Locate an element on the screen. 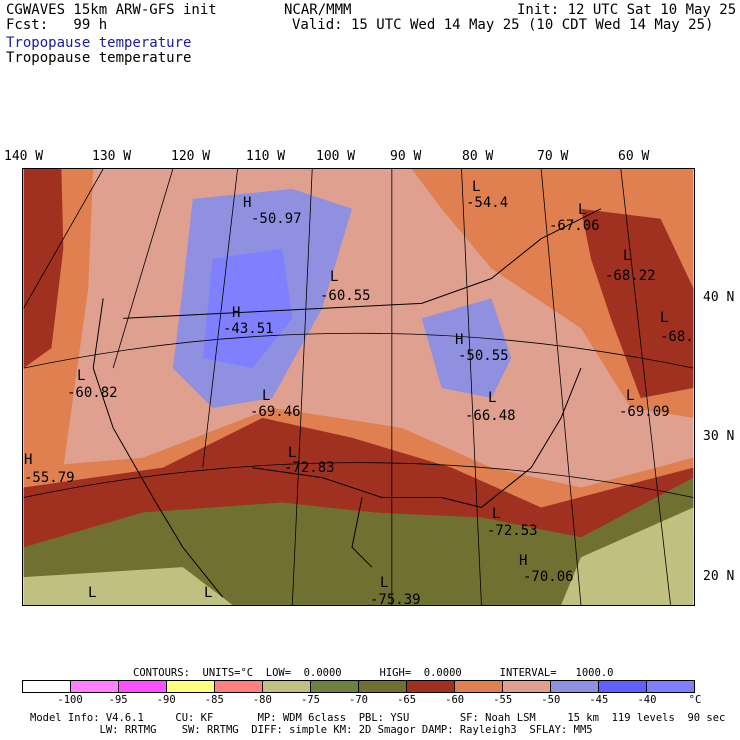 Image resolution: width=740 pixels, height=740 pixels. colorbar-label: -80 is located at coordinates (262, 700).